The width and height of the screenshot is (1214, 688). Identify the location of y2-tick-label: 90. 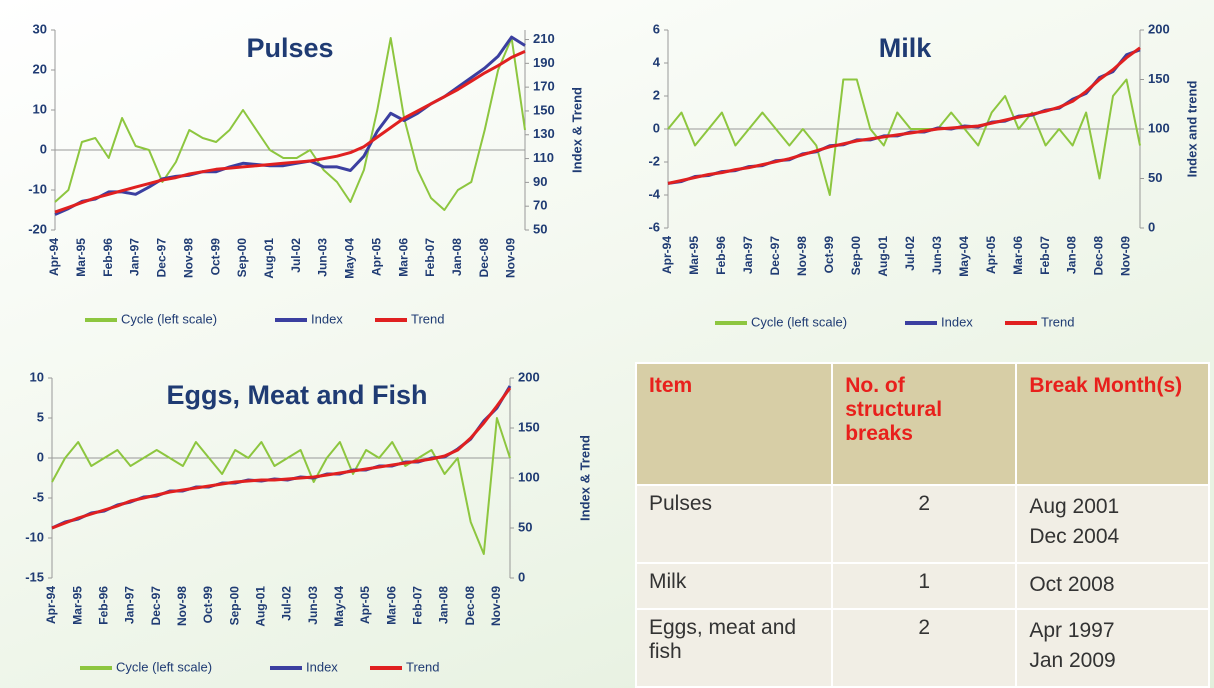
(540, 181).